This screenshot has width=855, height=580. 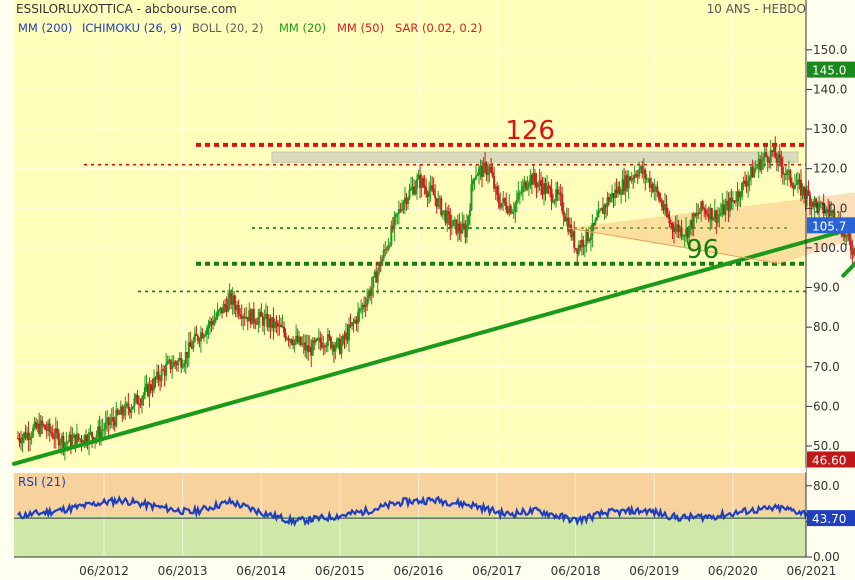 What do you see at coordinates (261, 571) in the screenshot?
I see `x-tick-label: 06/2014` at bounding box center [261, 571].